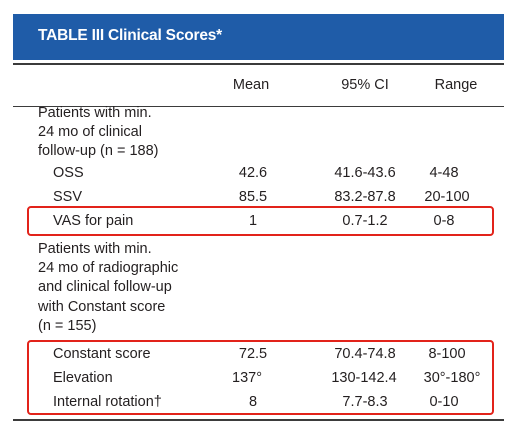 The width and height of the screenshot is (517, 425). I want to click on group-1-label-line-1: Patients with min., so click(95, 113).